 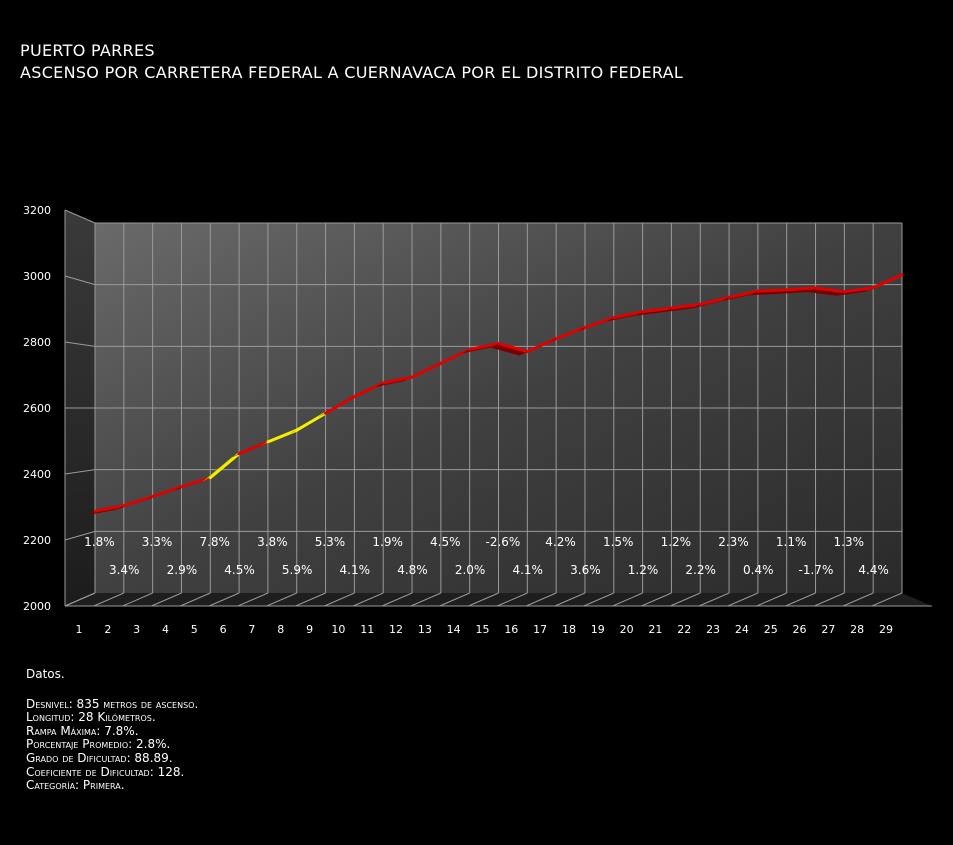 What do you see at coordinates (214, 542) in the screenshot?
I see `gradient-label: 7.8%` at bounding box center [214, 542].